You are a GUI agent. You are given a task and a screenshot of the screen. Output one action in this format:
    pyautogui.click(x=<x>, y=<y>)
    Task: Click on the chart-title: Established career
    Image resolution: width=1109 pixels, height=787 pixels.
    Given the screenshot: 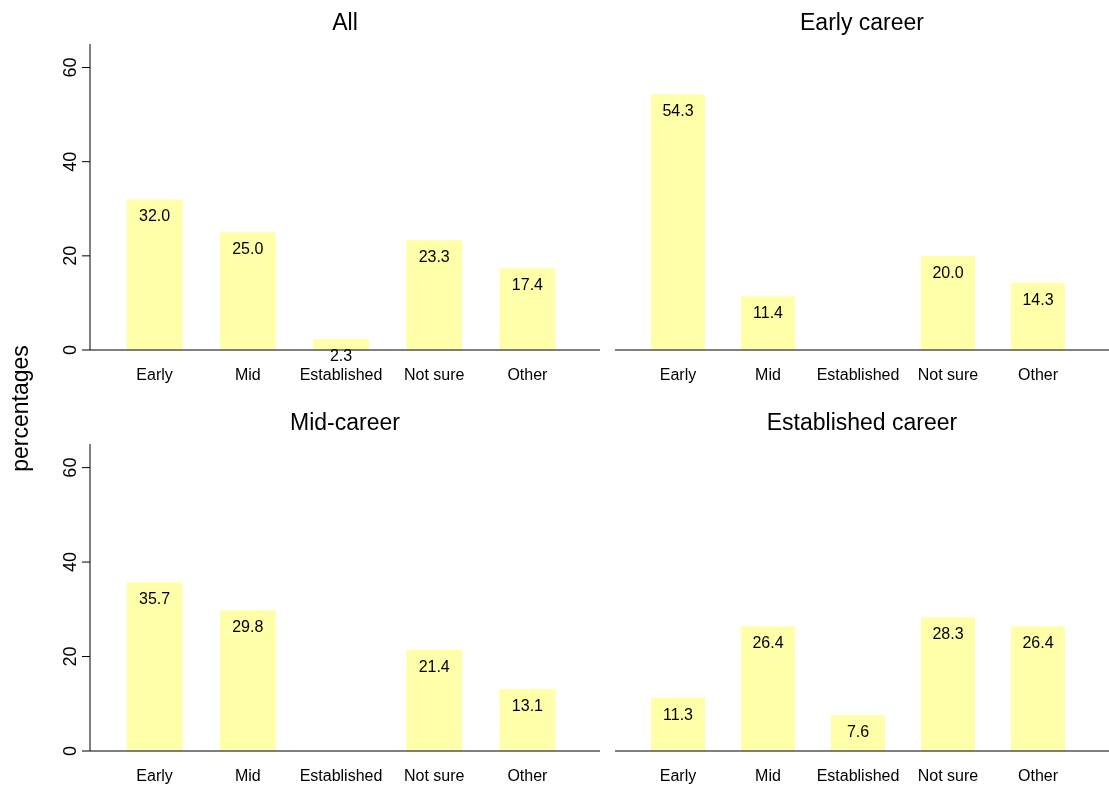 What is the action you would take?
    pyautogui.click(x=862, y=422)
    